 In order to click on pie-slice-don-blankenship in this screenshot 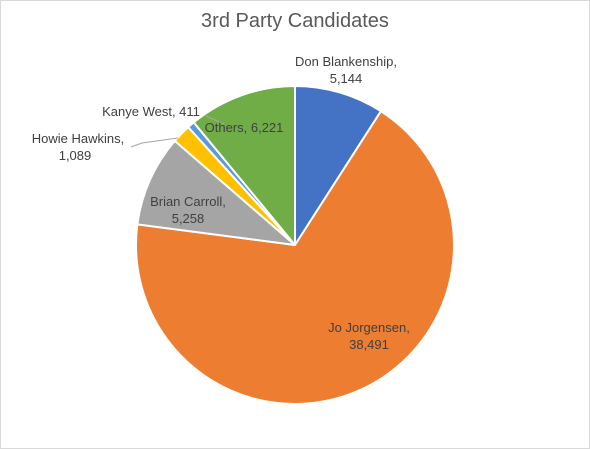, I will do `click(338, 165)`.